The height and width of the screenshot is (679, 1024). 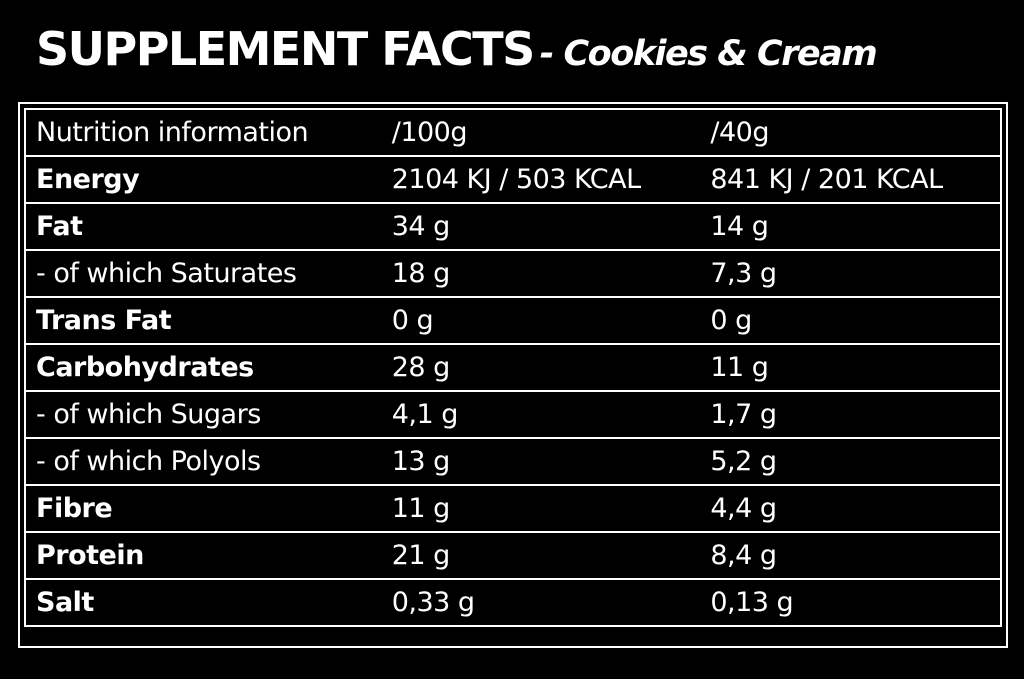 What do you see at coordinates (541, 367) in the screenshot?
I see `row-value-per-100g: 28 g` at bounding box center [541, 367].